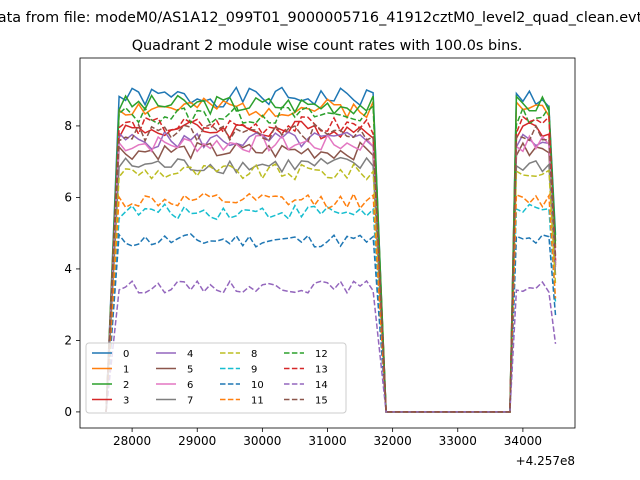 This screenshot has height=480, width=640. Describe the element at coordinates (190, 401) in the screenshot. I see `legend-label-7: 7` at that location.